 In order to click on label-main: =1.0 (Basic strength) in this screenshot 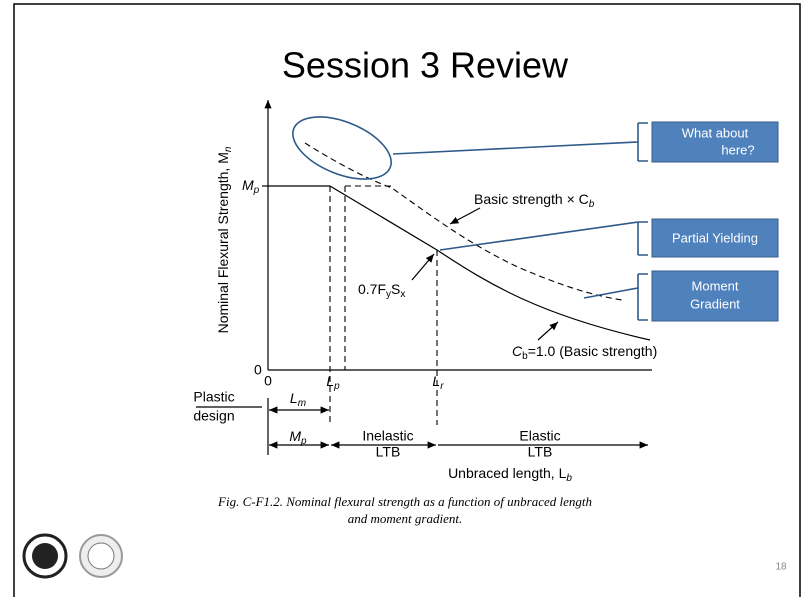, I will do `click(593, 351)`.